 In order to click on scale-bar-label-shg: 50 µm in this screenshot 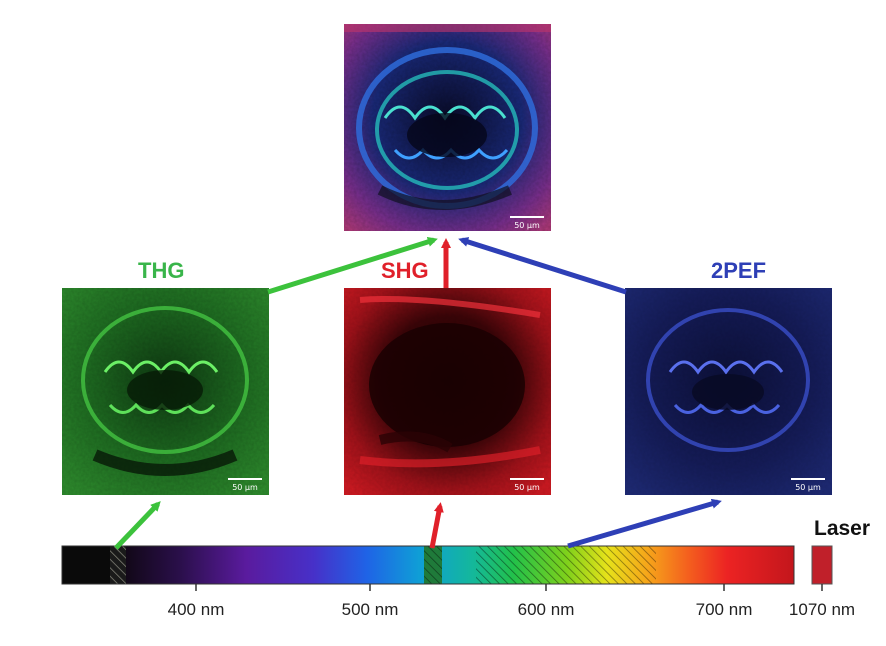, I will do `click(527, 487)`.